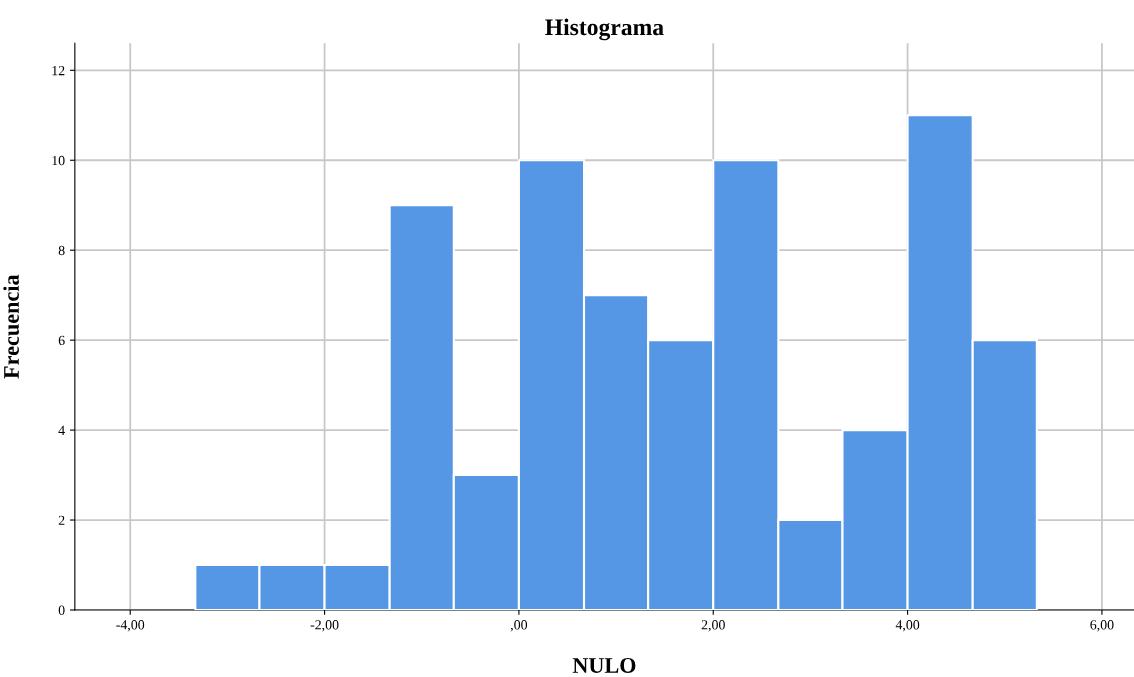 This screenshot has height=677, width=1134. Describe the element at coordinates (61, 430) in the screenshot. I see `y-tick-label: 4` at that location.